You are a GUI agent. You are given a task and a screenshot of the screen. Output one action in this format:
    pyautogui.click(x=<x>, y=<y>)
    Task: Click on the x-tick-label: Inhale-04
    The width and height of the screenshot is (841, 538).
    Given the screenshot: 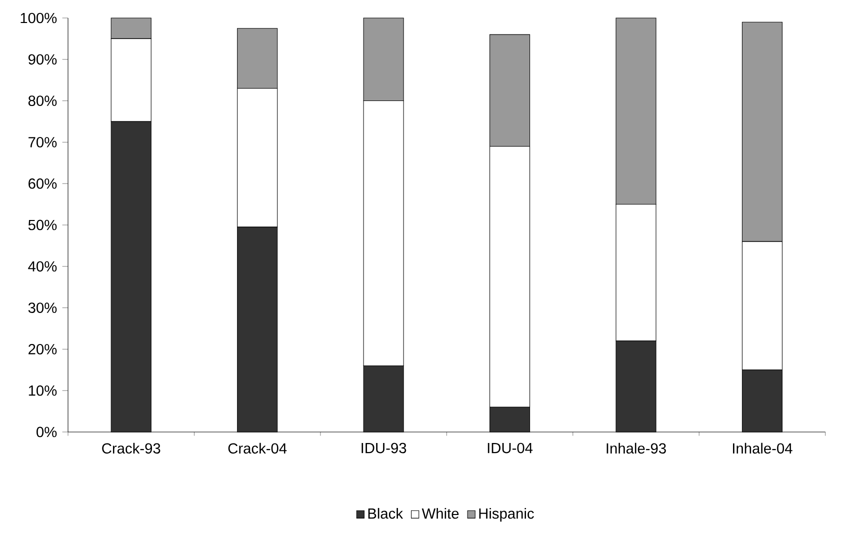 What is the action you would take?
    pyautogui.click(x=762, y=448)
    